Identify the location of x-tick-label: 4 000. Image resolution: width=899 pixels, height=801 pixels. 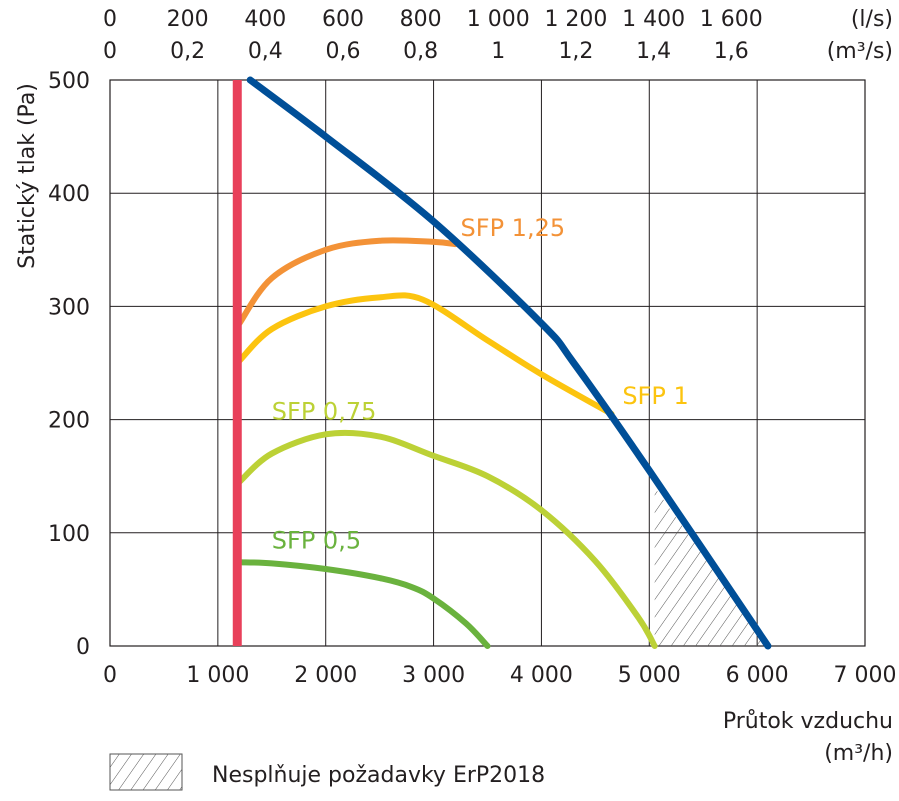
(541, 675).